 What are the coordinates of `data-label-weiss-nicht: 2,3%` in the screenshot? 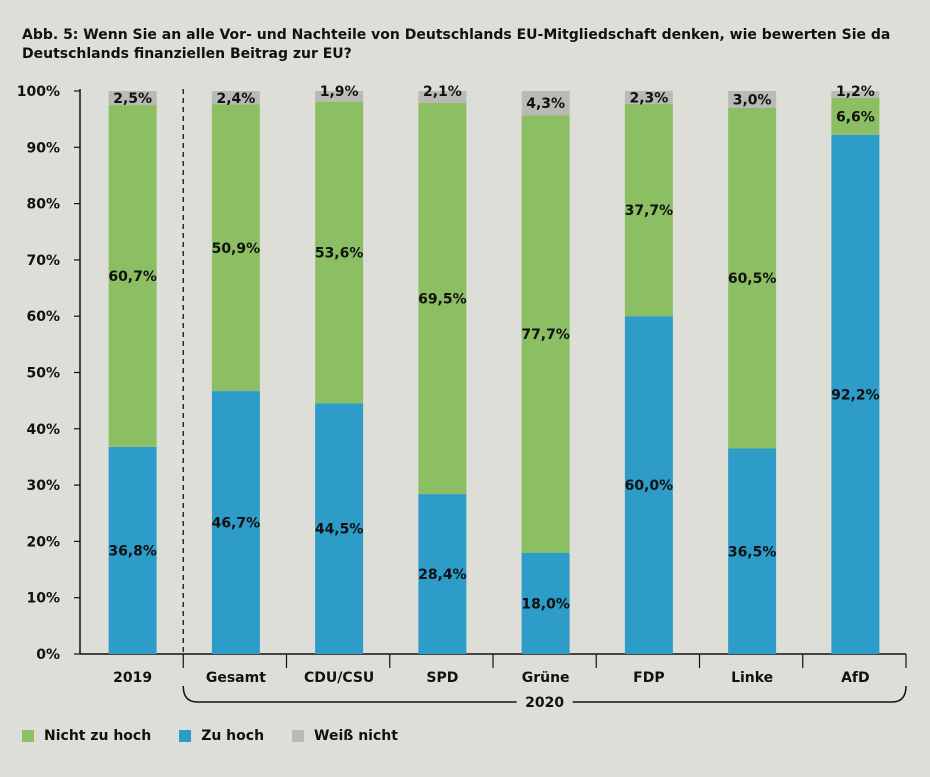 It's located at (648, 98).